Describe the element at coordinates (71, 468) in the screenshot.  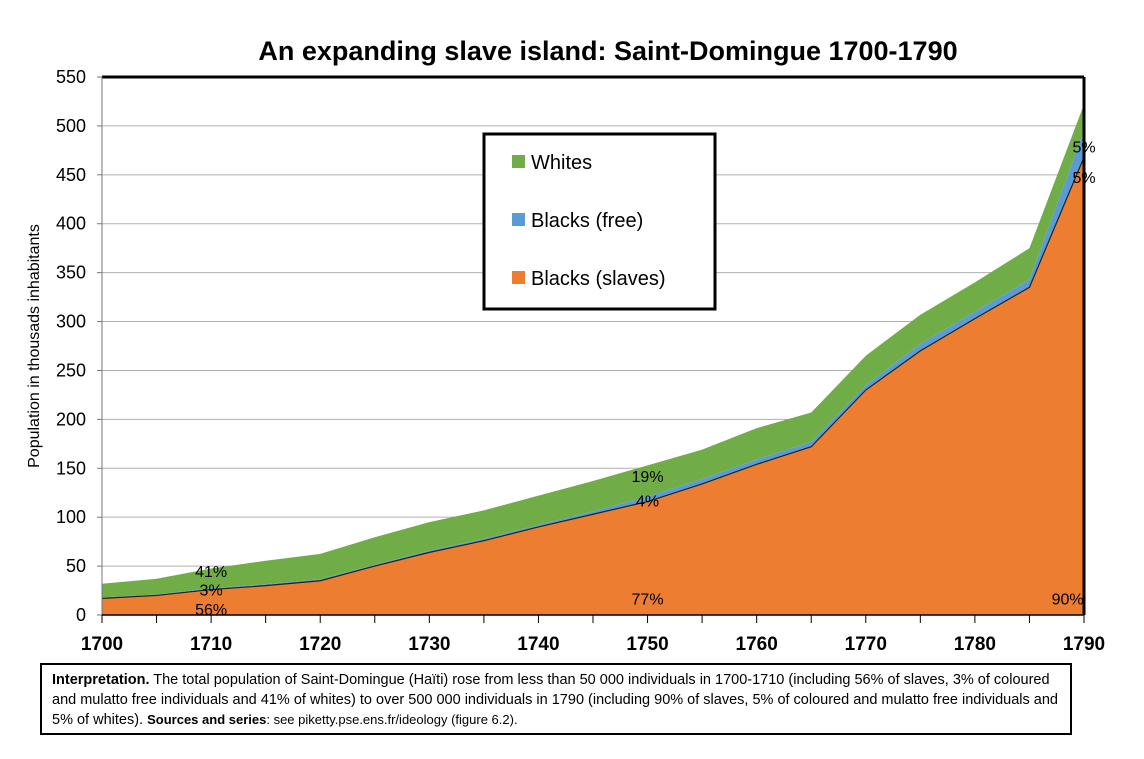
I see `y-tick-label: 150` at that location.